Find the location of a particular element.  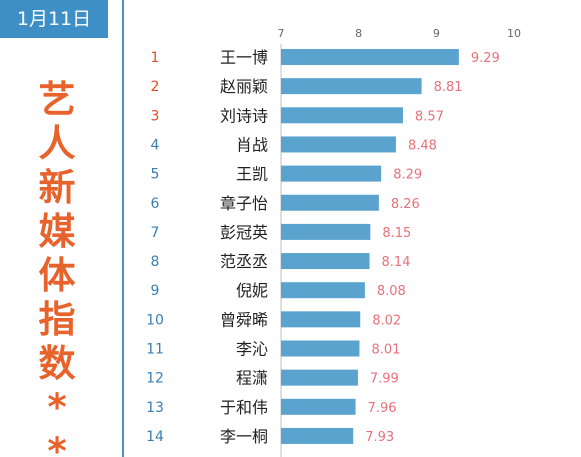

category-label: 曾舜晞 is located at coordinates (244, 319).